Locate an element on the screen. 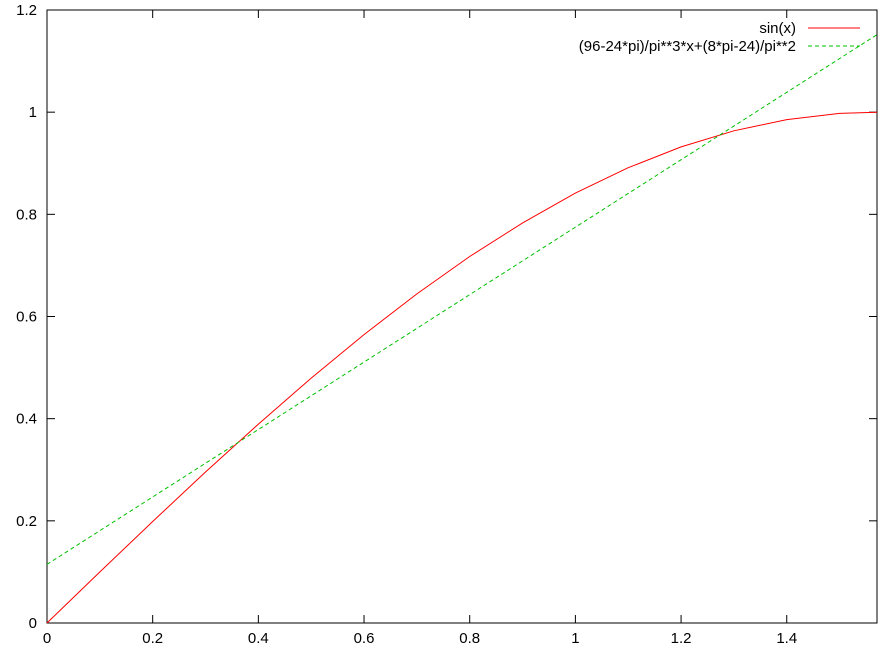 The height and width of the screenshot is (657, 878). x-tick-label: 1 is located at coordinates (575, 638).